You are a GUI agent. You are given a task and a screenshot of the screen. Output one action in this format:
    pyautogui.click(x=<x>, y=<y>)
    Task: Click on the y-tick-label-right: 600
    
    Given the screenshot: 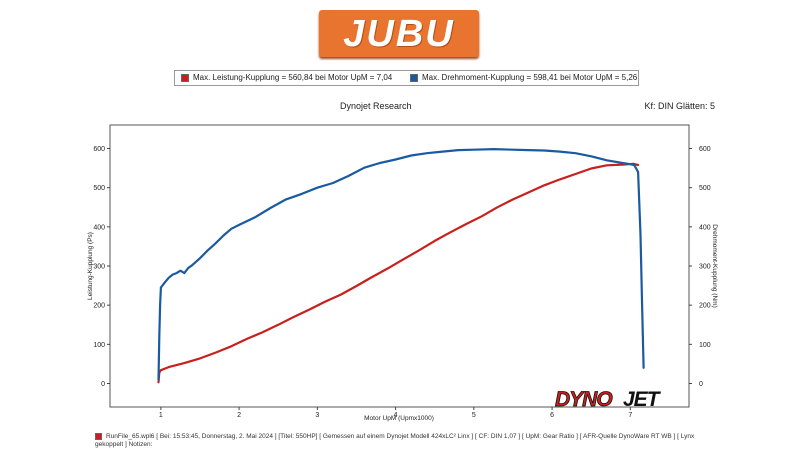 What is the action you would take?
    pyautogui.click(x=705, y=149)
    